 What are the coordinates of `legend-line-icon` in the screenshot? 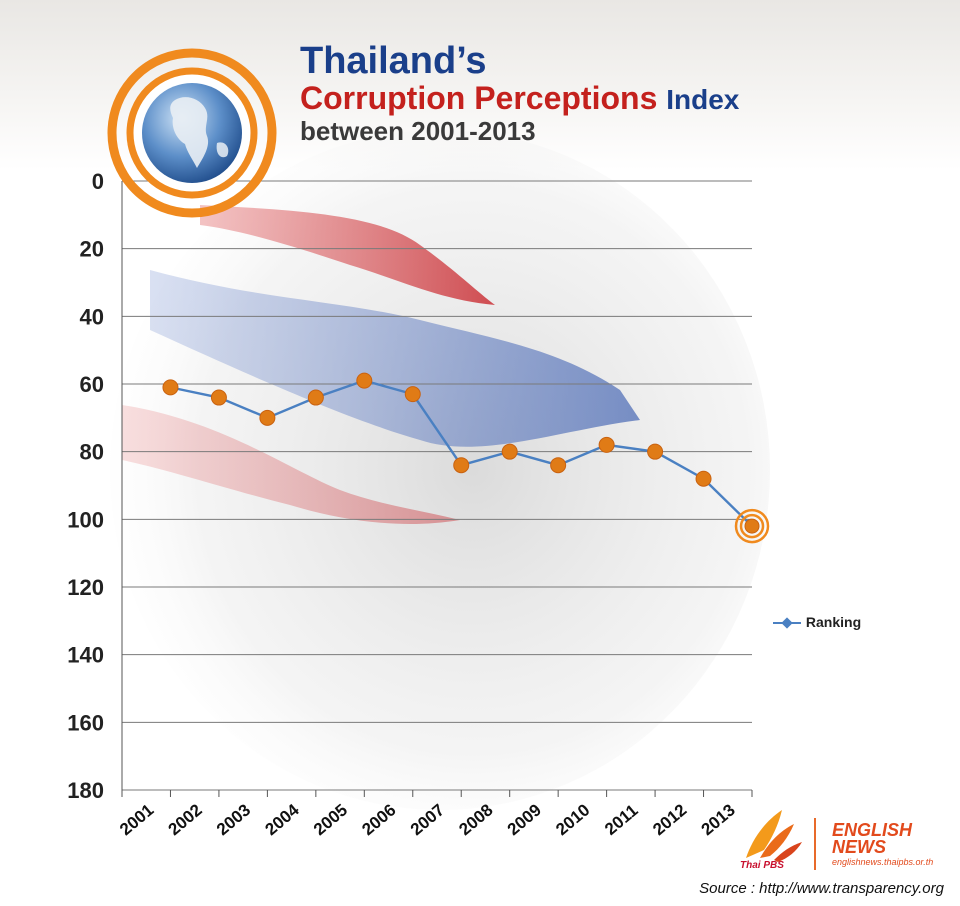 It's located at (787, 623).